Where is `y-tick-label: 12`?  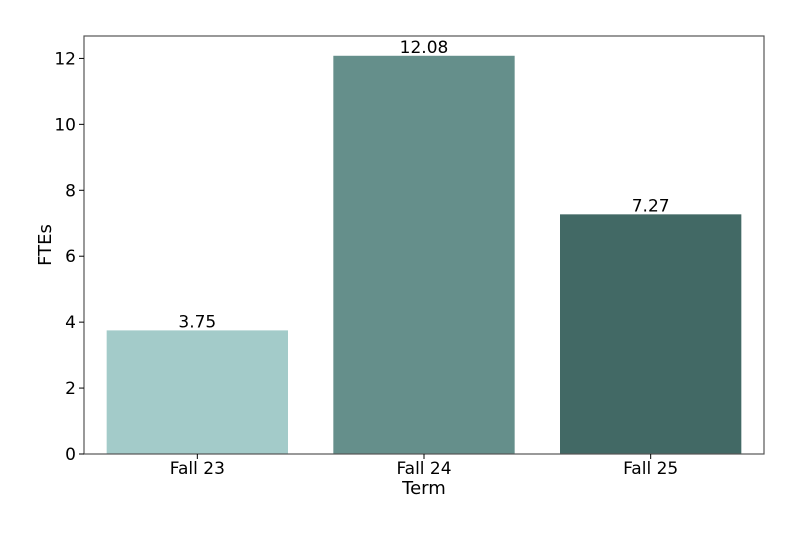
y-tick-label: 12 is located at coordinates (65, 59).